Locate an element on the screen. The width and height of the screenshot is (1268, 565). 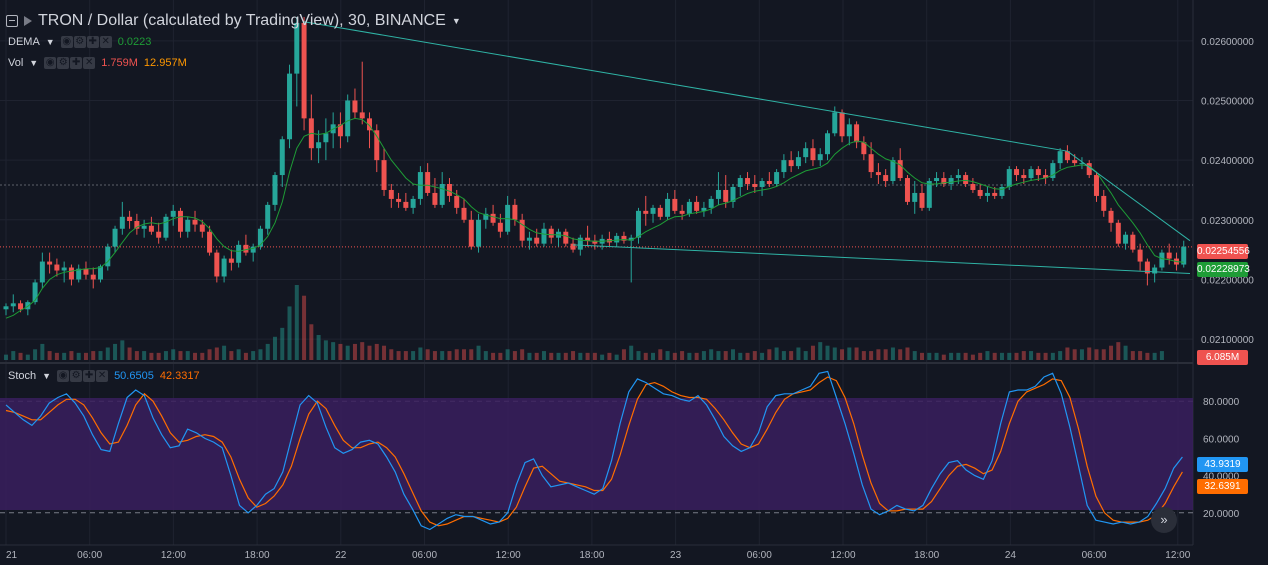
volume-tag: 6.085M is located at coordinates (1222, 357).